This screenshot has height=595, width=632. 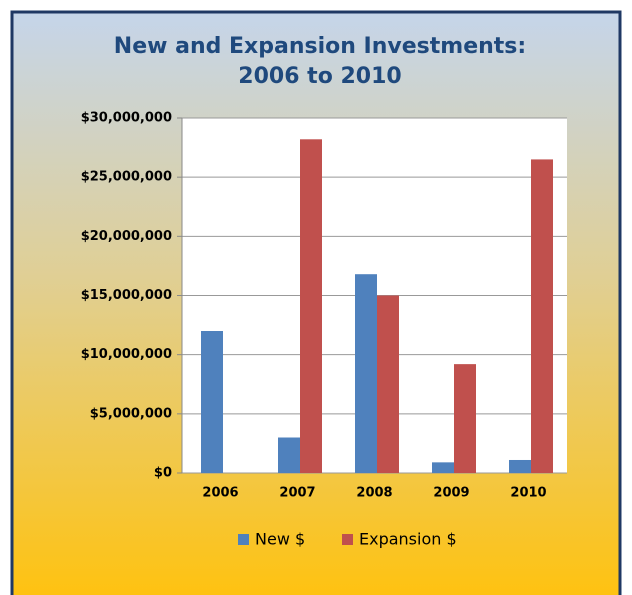 I want to click on y-tick-label: $10,000,000, so click(x=126, y=354).